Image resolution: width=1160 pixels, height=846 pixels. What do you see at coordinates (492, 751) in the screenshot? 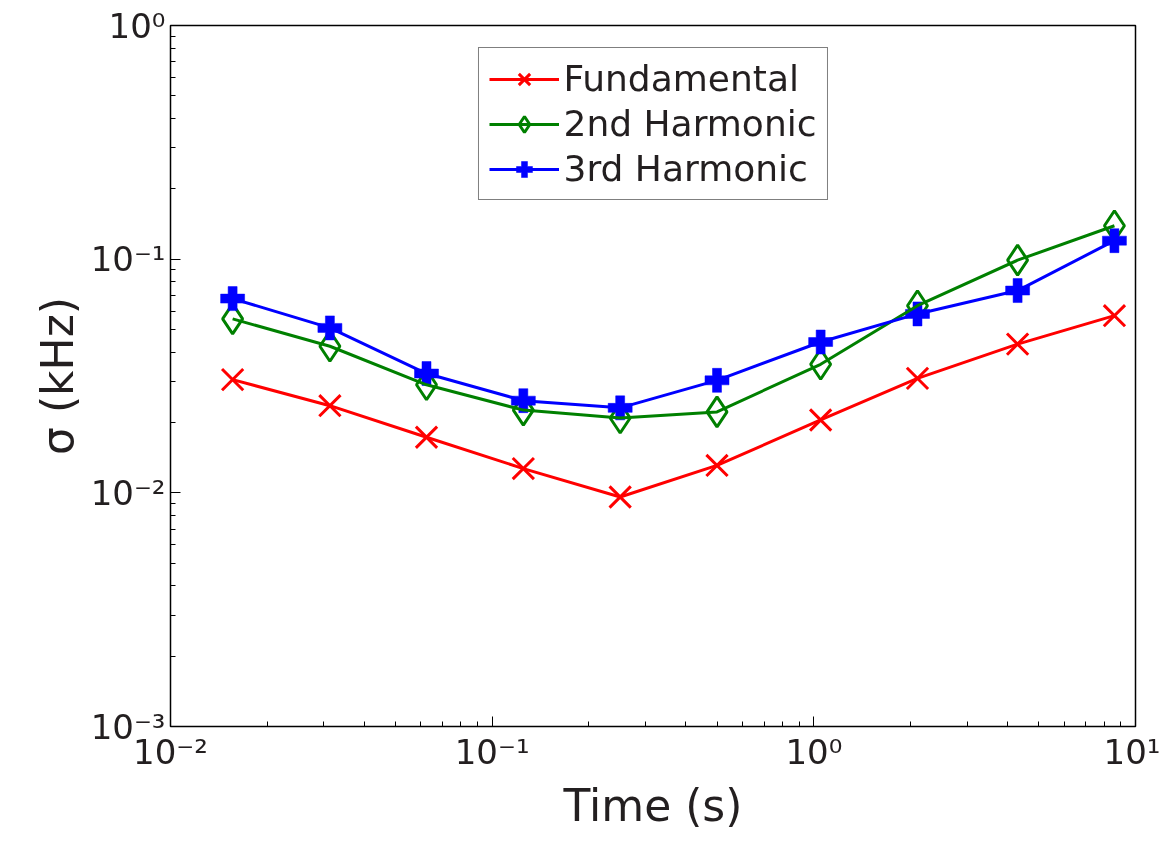
I see `x-tick-label: 10⁻¹` at bounding box center [492, 751].